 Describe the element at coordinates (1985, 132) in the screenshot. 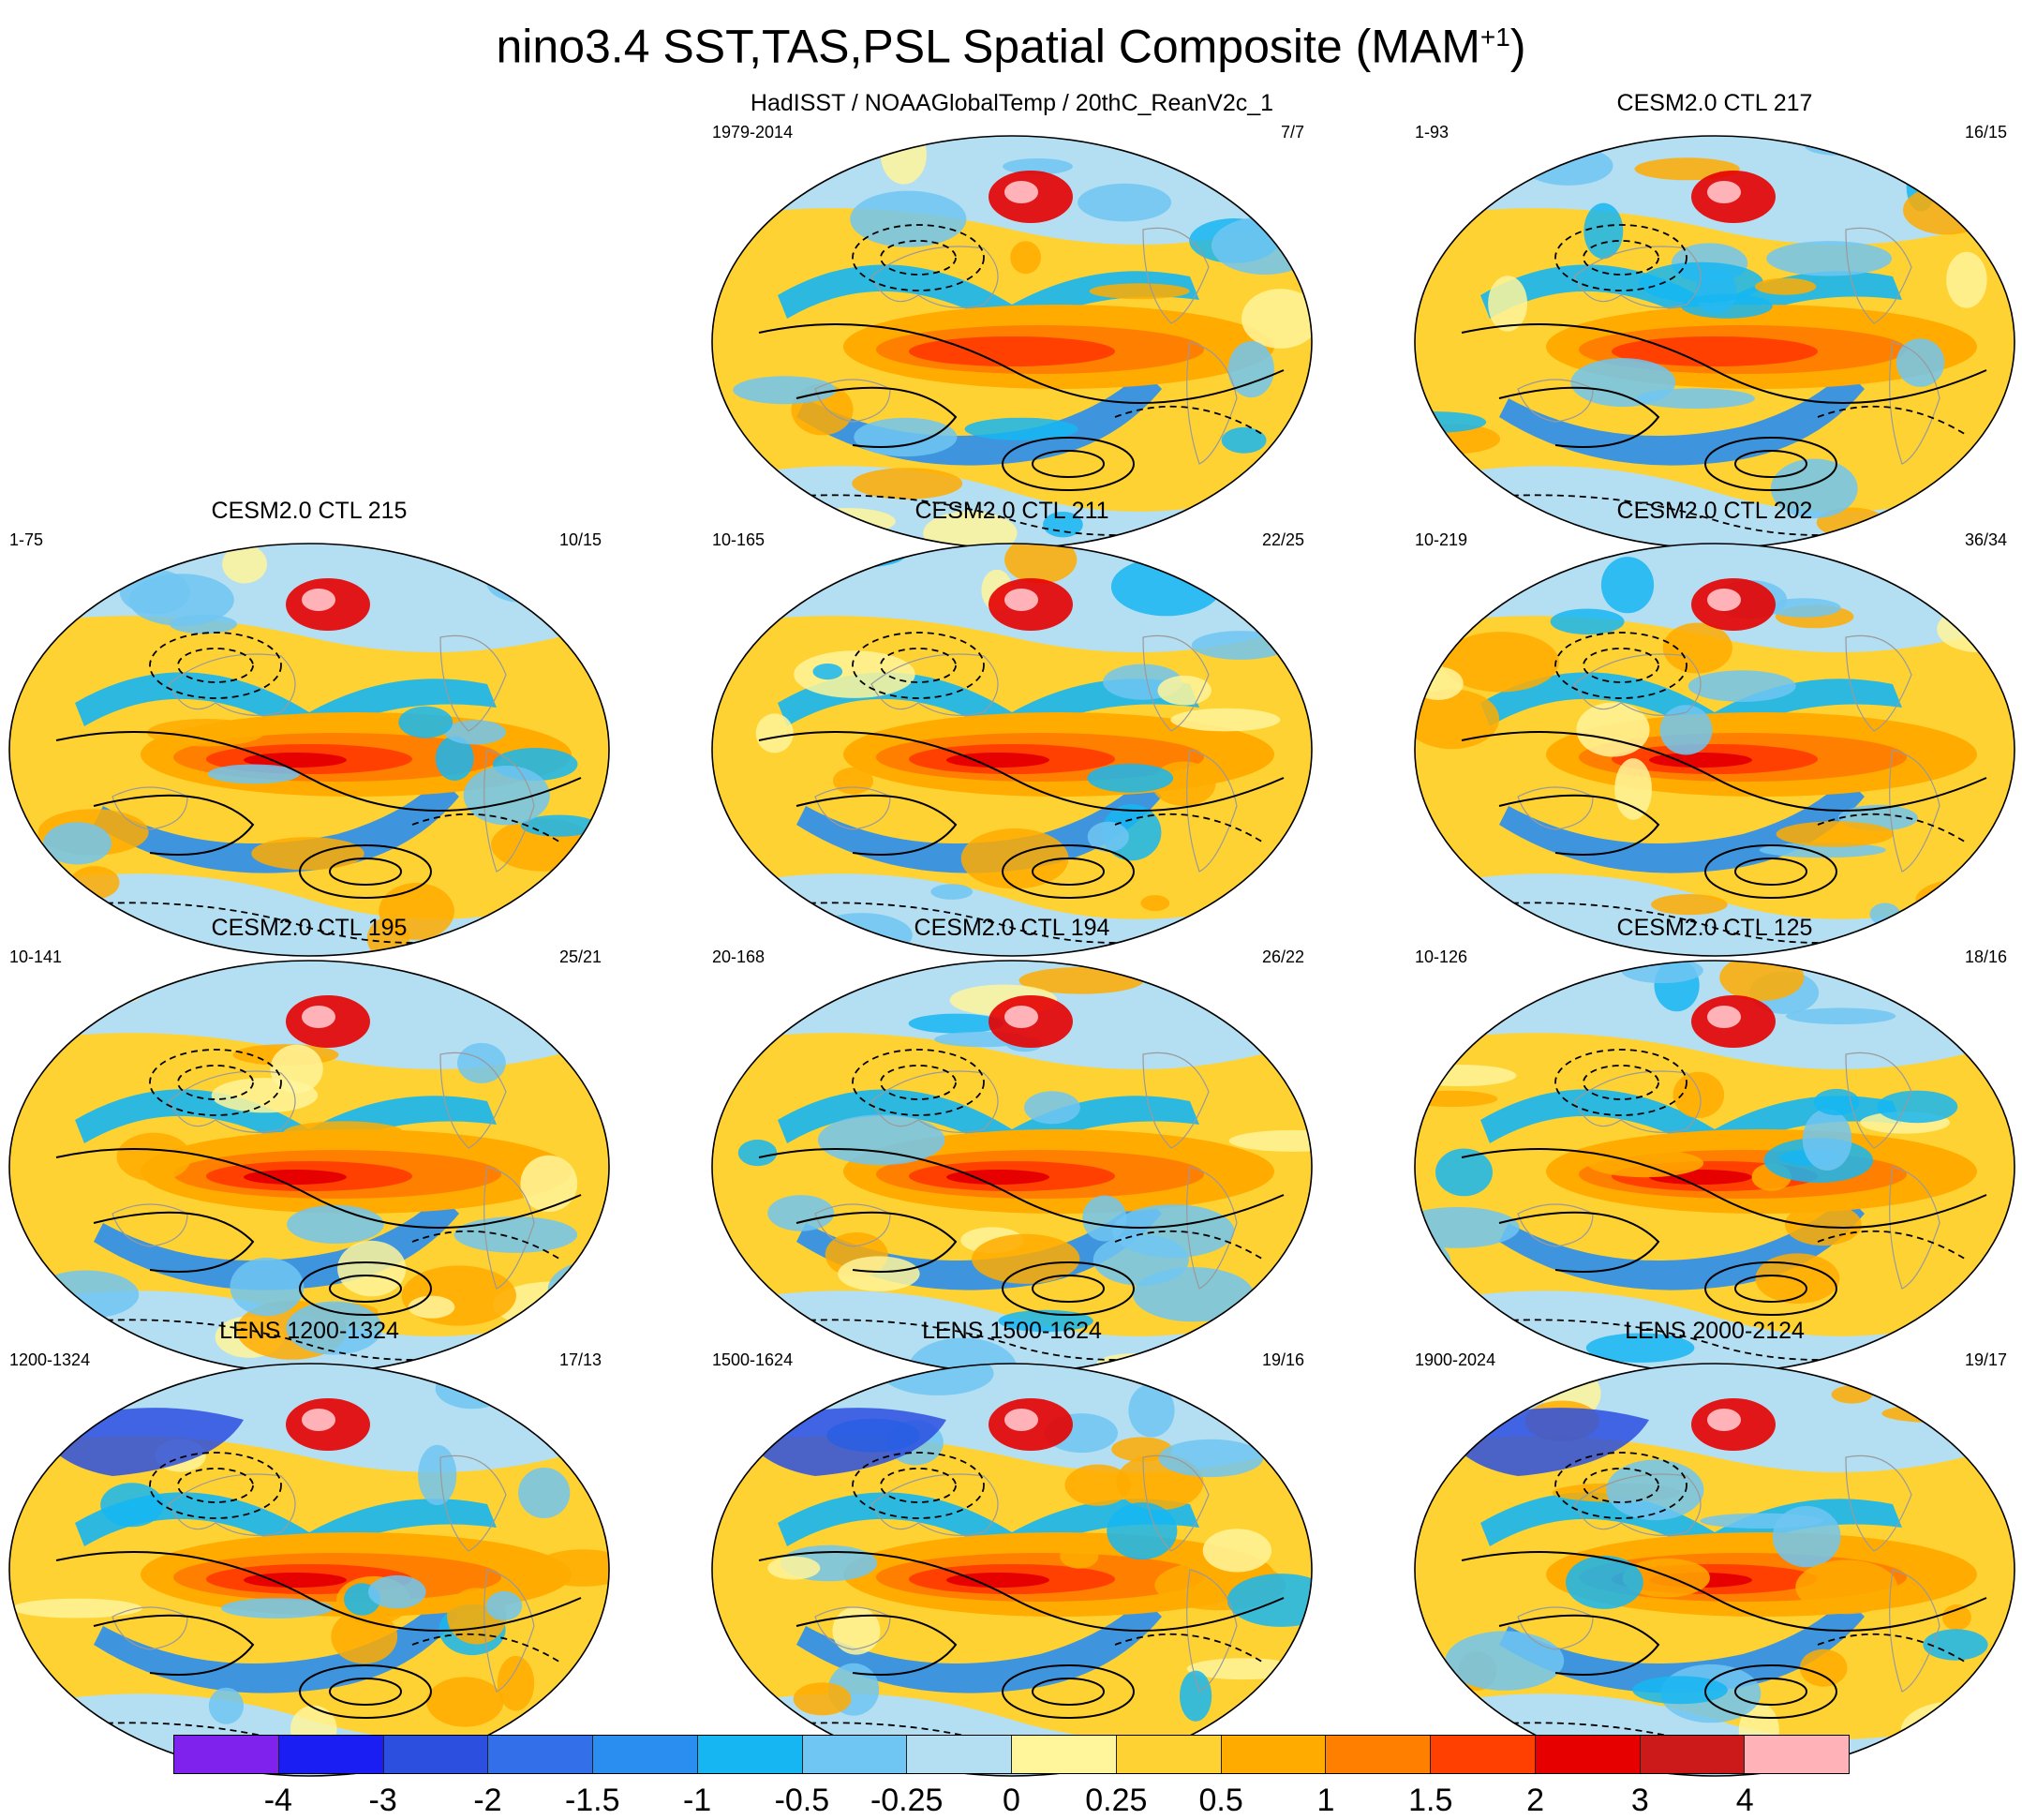

I see `panel-event-count: 16/15` at that location.